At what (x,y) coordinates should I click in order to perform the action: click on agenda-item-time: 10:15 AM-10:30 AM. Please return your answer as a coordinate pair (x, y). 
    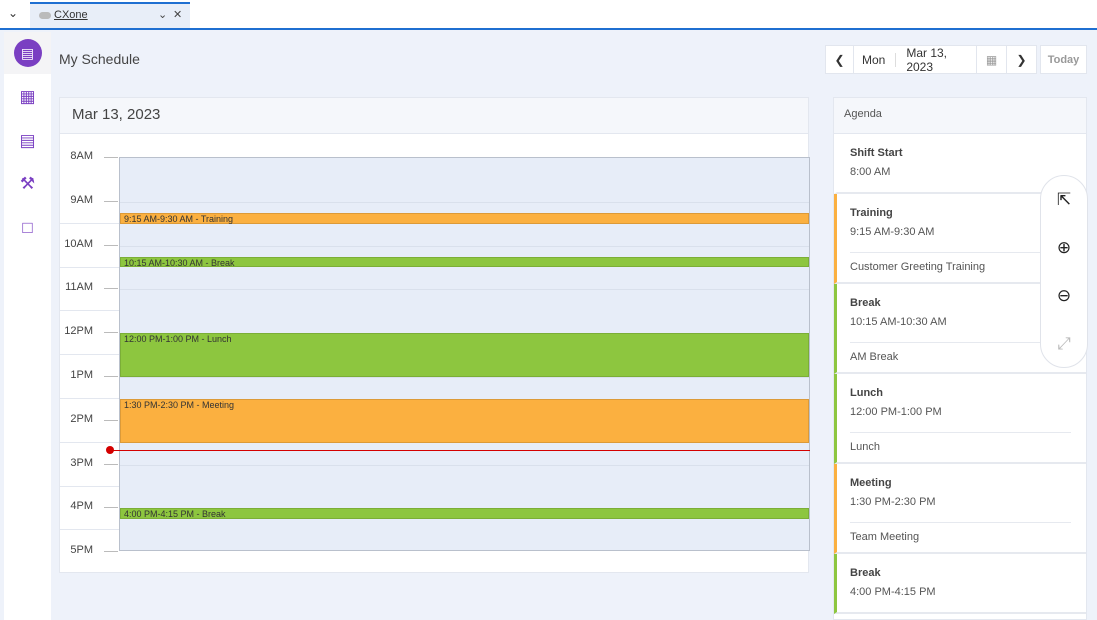
    Looking at the image, I should click on (898, 322).